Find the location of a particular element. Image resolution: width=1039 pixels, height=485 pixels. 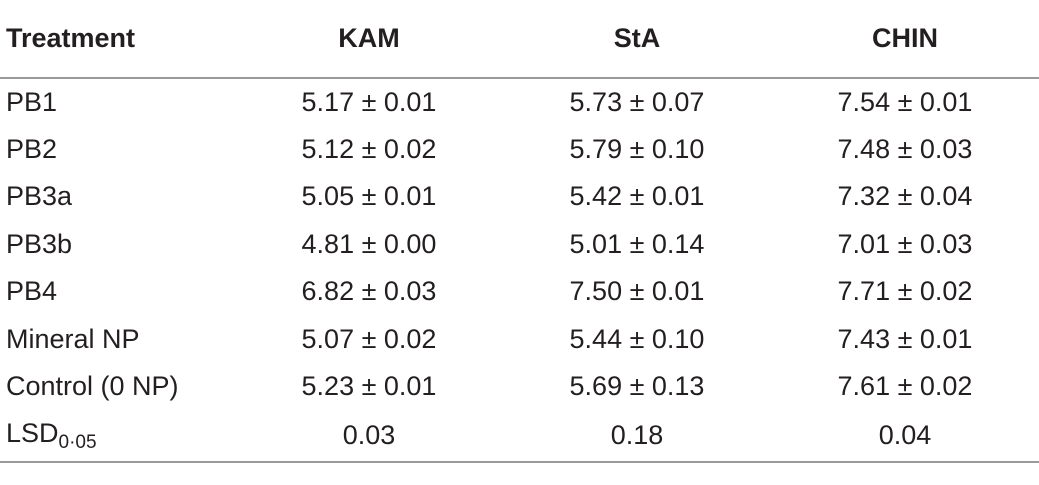

kam-cell: 5.07 ± 0.02 is located at coordinates (369, 338).